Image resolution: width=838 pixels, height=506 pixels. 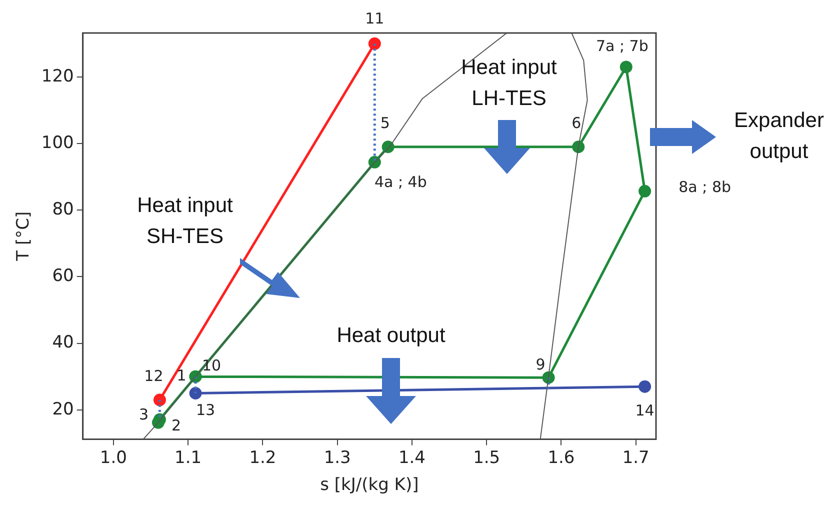 I want to click on annotation: 14, so click(x=644, y=410).